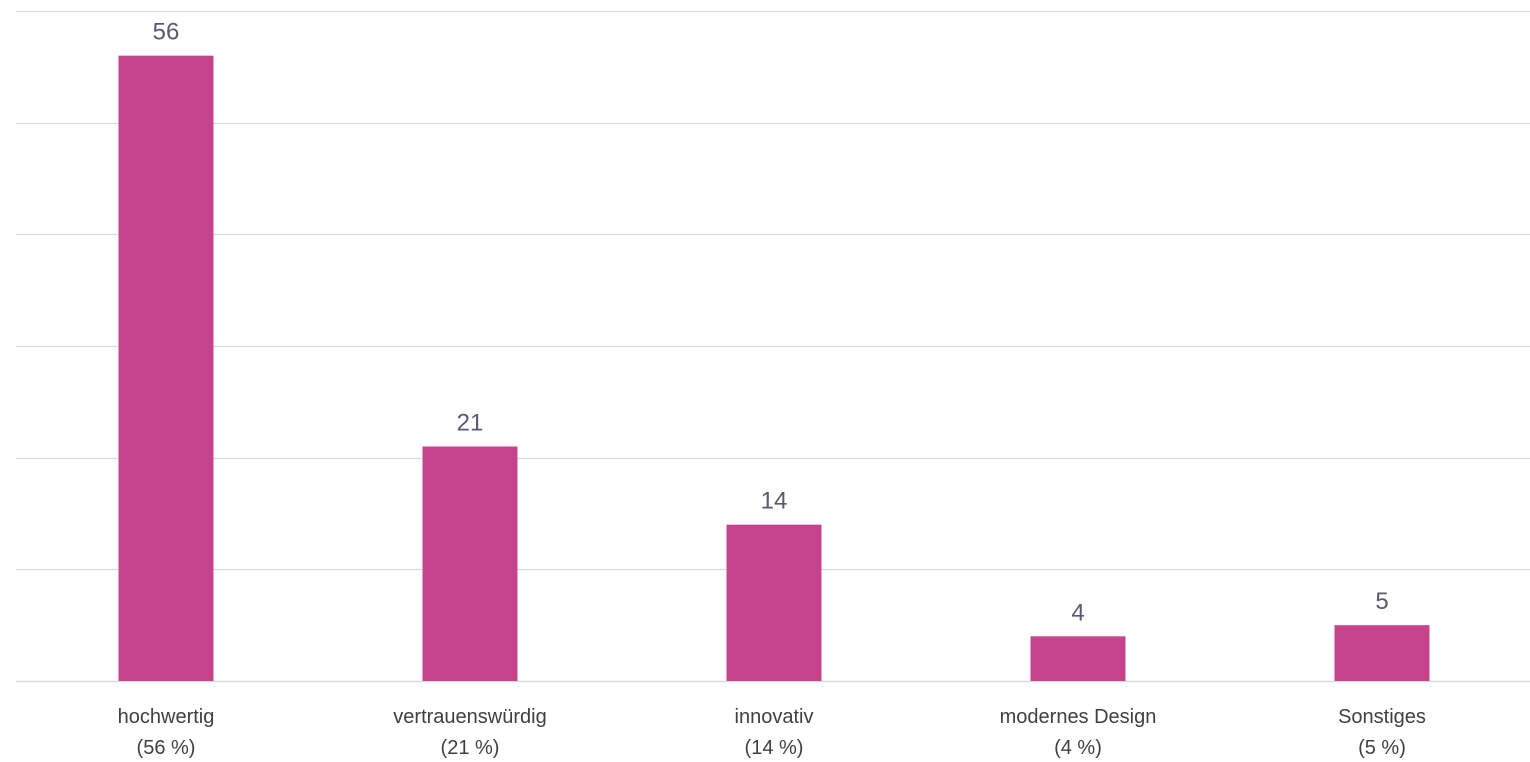 The width and height of the screenshot is (1530, 762). I want to click on category-percent-label: (14 %), so click(774, 748).